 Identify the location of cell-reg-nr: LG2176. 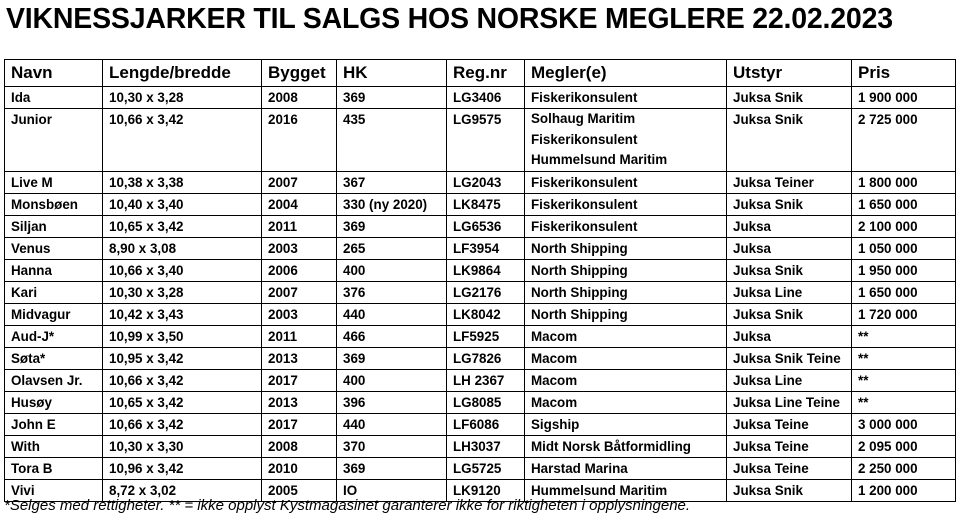
(485, 292).